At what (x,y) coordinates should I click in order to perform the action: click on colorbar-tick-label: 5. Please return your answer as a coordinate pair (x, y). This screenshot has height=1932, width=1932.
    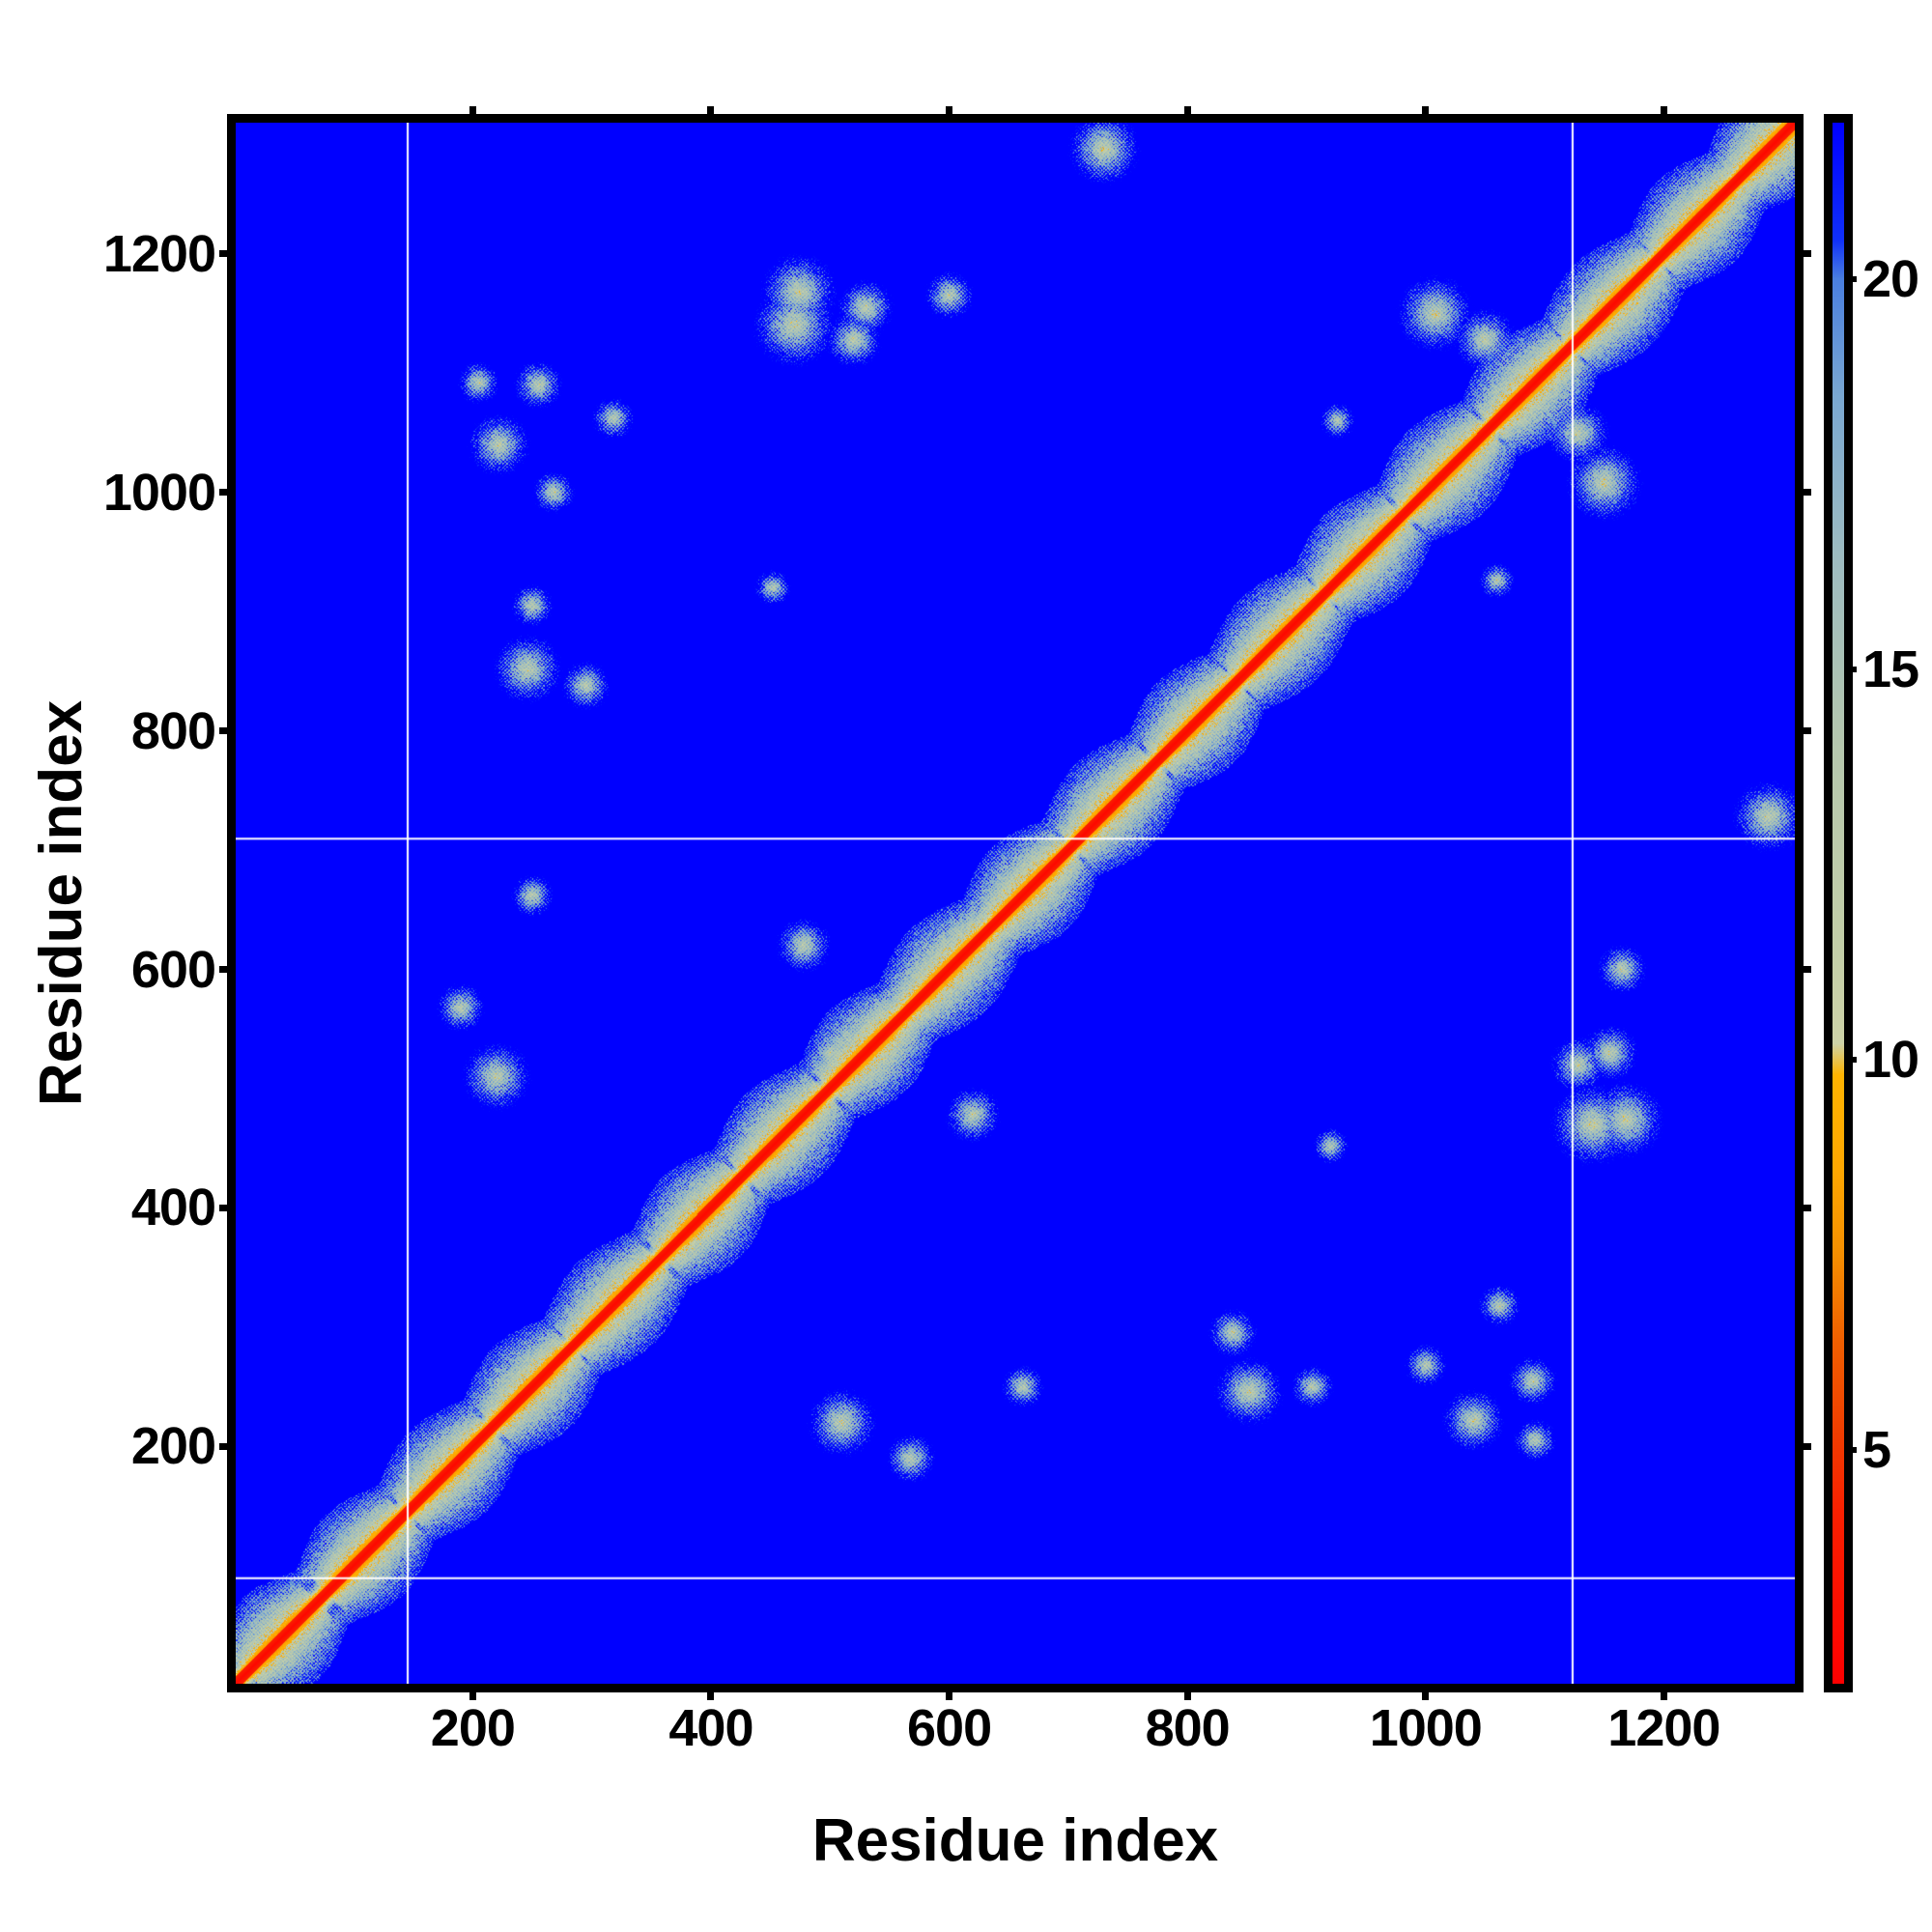
    Looking at the image, I should click on (1876, 1449).